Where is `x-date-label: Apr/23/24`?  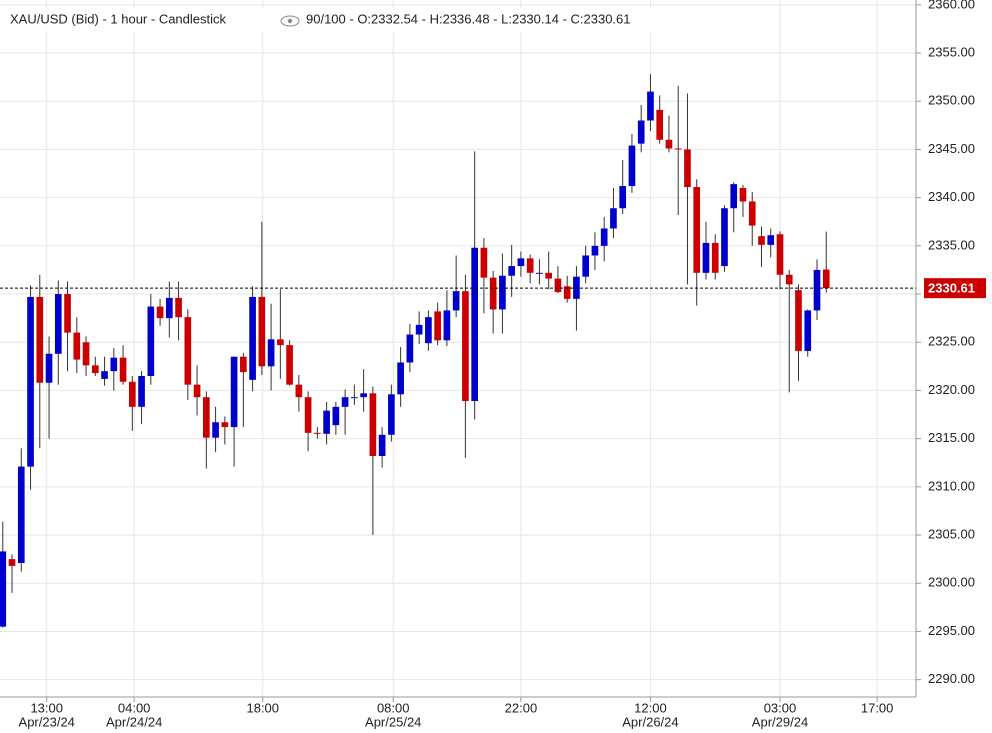 x-date-label: Apr/23/24 is located at coordinates (47, 721).